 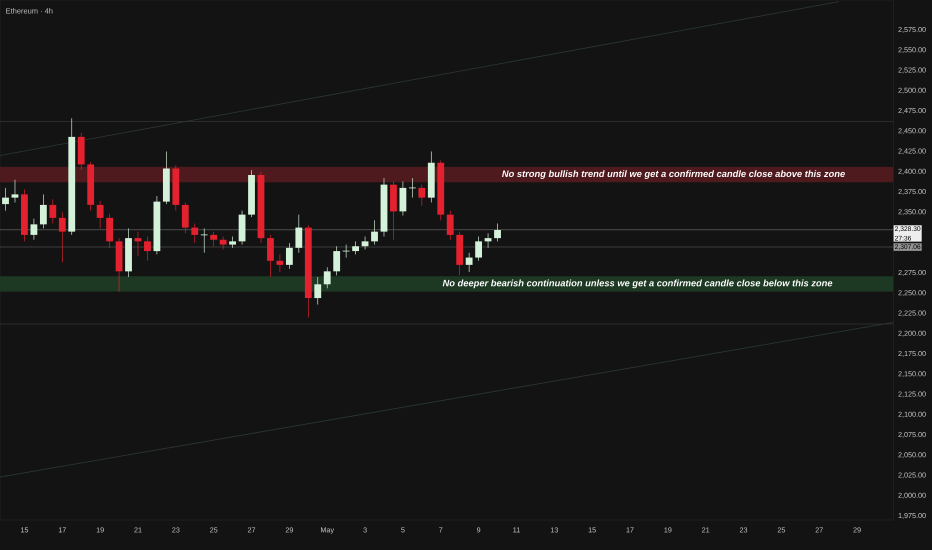 What do you see at coordinates (637, 284) in the screenshot?
I see `annotation: No deeper bearish continuation unless we get a confirmed candle close below this zone` at bounding box center [637, 284].